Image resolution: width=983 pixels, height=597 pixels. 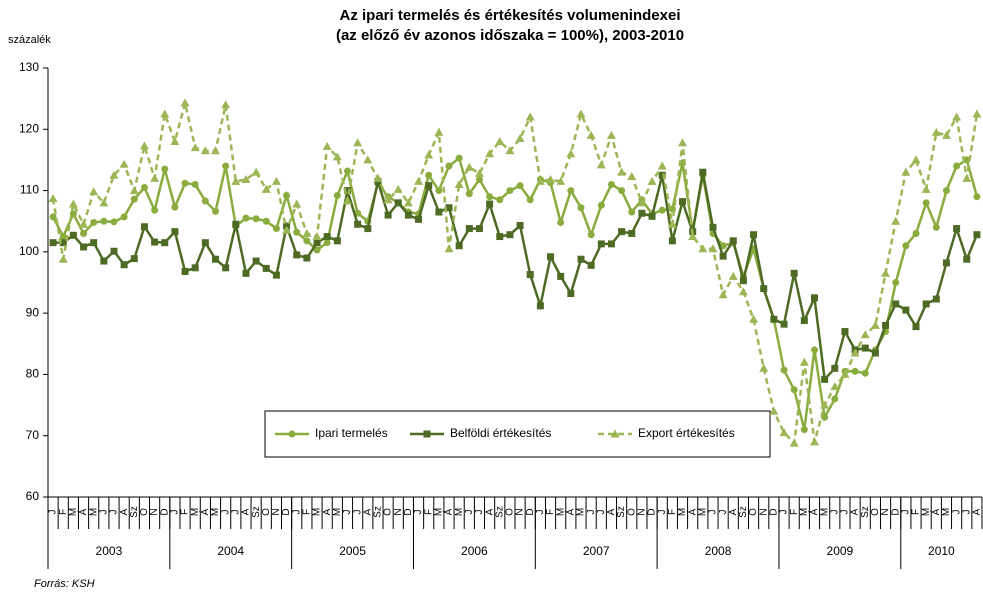 What do you see at coordinates (941, 551) in the screenshot?
I see `year-label: 2010` at bounding box center [941, 551].